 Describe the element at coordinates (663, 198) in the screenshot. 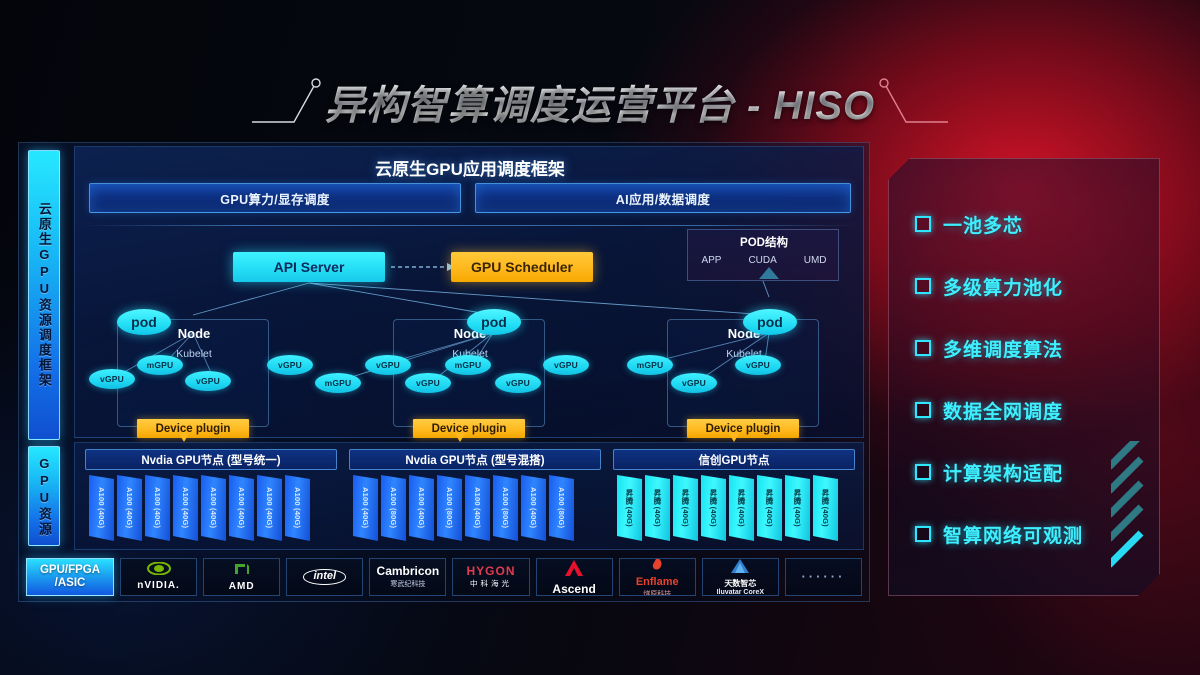

I see `top-bar-ai-app: AI应用/数据调度` at that location.